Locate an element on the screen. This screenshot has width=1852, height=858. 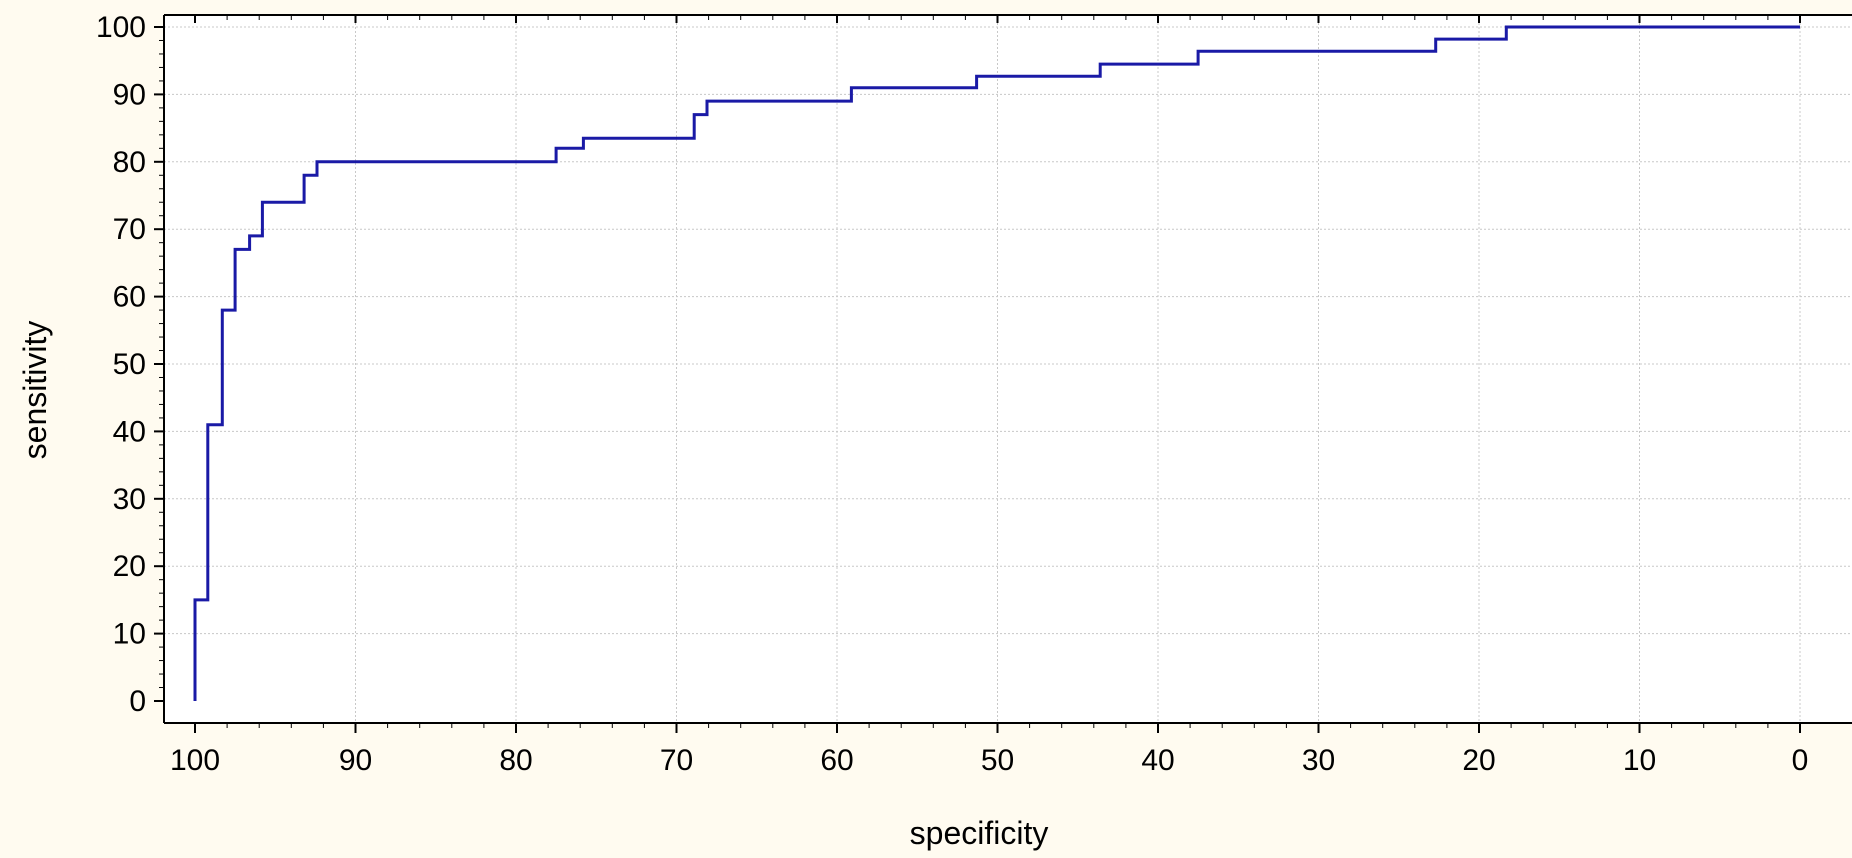
x-tick-label-40: 40 is located at coordinates (1157, 760).